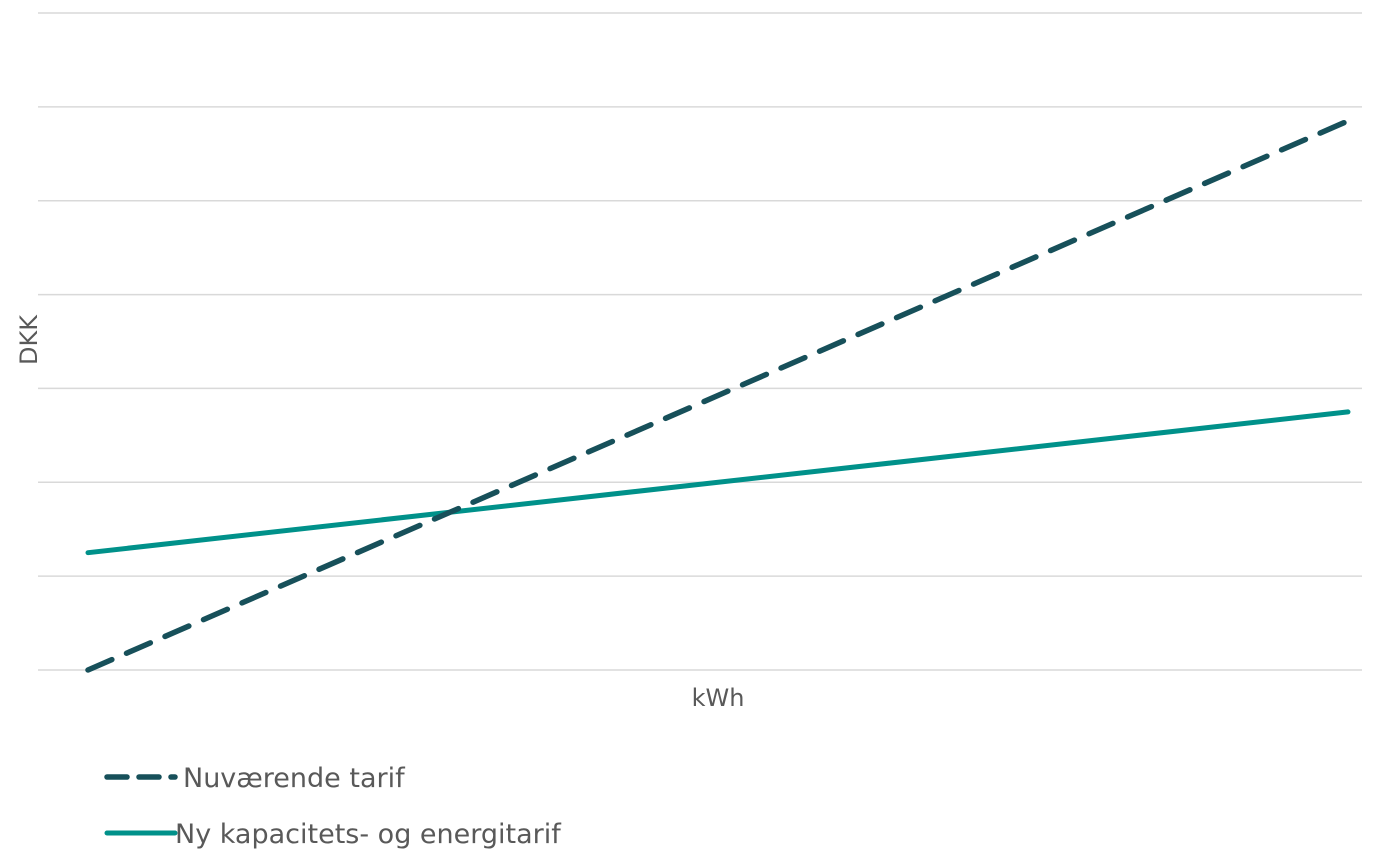 The image size is (1375, 851). I want to click on x-axis-label: kWh, so click(718, 698).